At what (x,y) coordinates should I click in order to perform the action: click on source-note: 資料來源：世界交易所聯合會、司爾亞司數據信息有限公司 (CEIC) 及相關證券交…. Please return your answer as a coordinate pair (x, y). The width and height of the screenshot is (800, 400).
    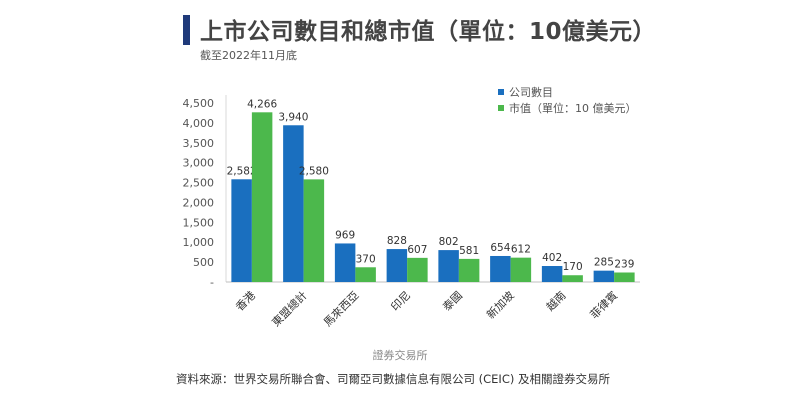
    Looking at the image, I should click on (393, 379).